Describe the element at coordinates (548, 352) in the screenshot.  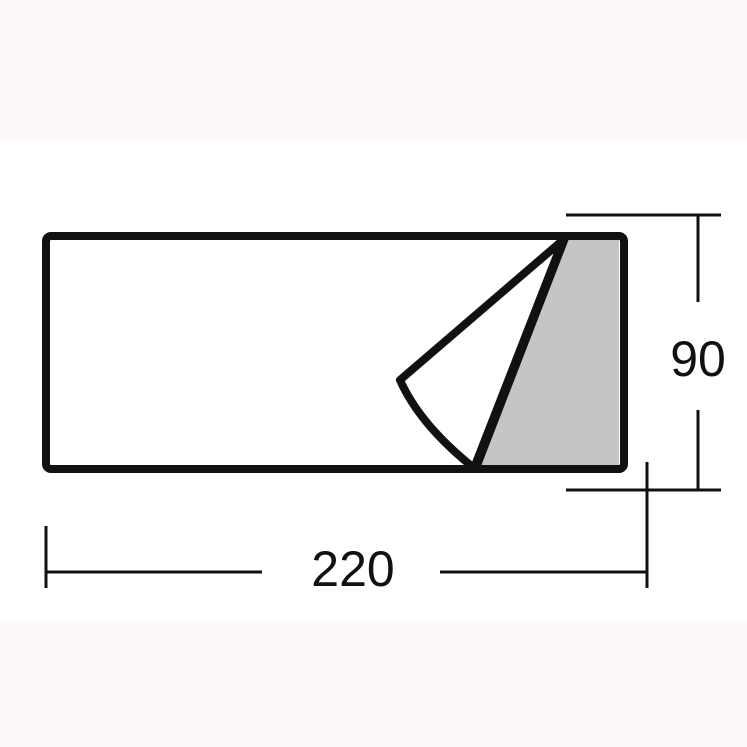
I see `folded-corner-fill` at that location.